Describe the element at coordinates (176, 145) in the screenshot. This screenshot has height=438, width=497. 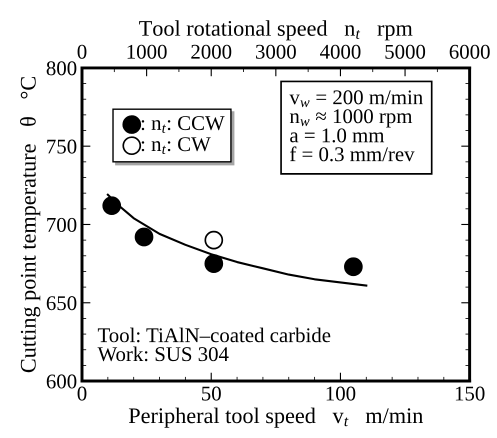
I see `legend-label: : n$_{t}$: CW` at that location.